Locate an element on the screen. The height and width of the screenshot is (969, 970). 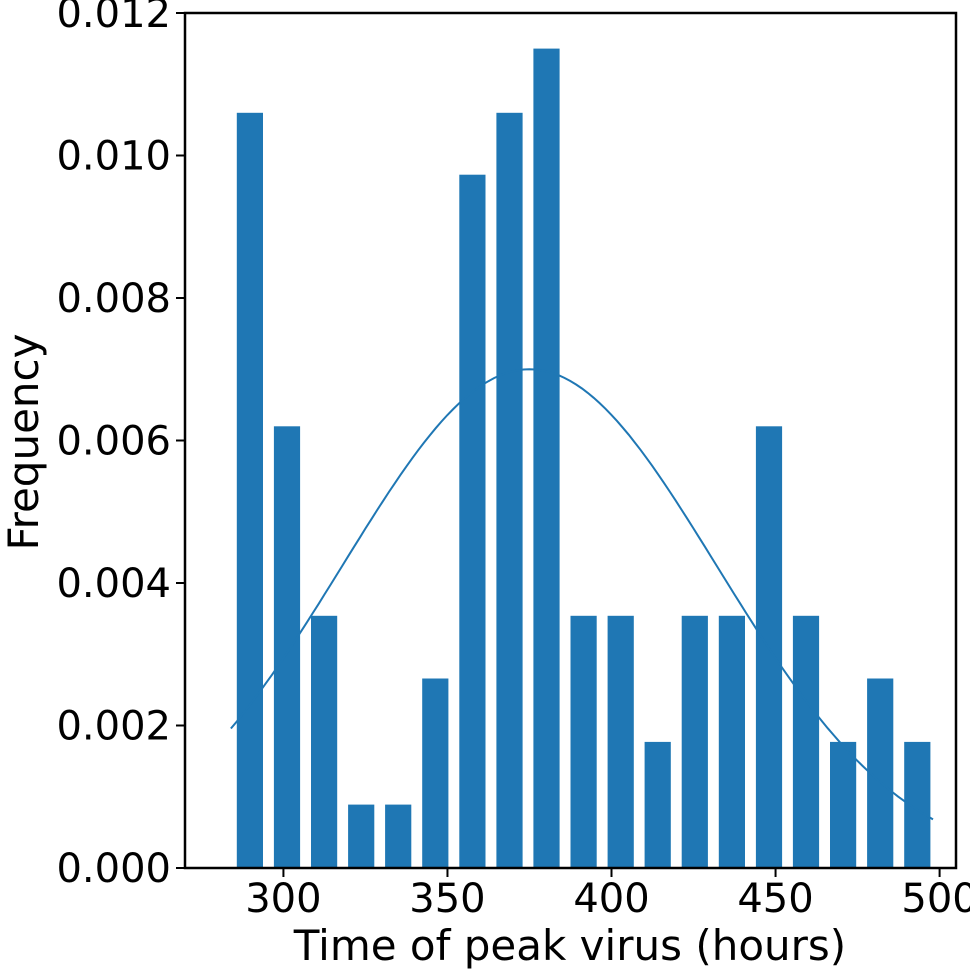
y-tick-label: 0.006 is located at coordinates (113, 442).